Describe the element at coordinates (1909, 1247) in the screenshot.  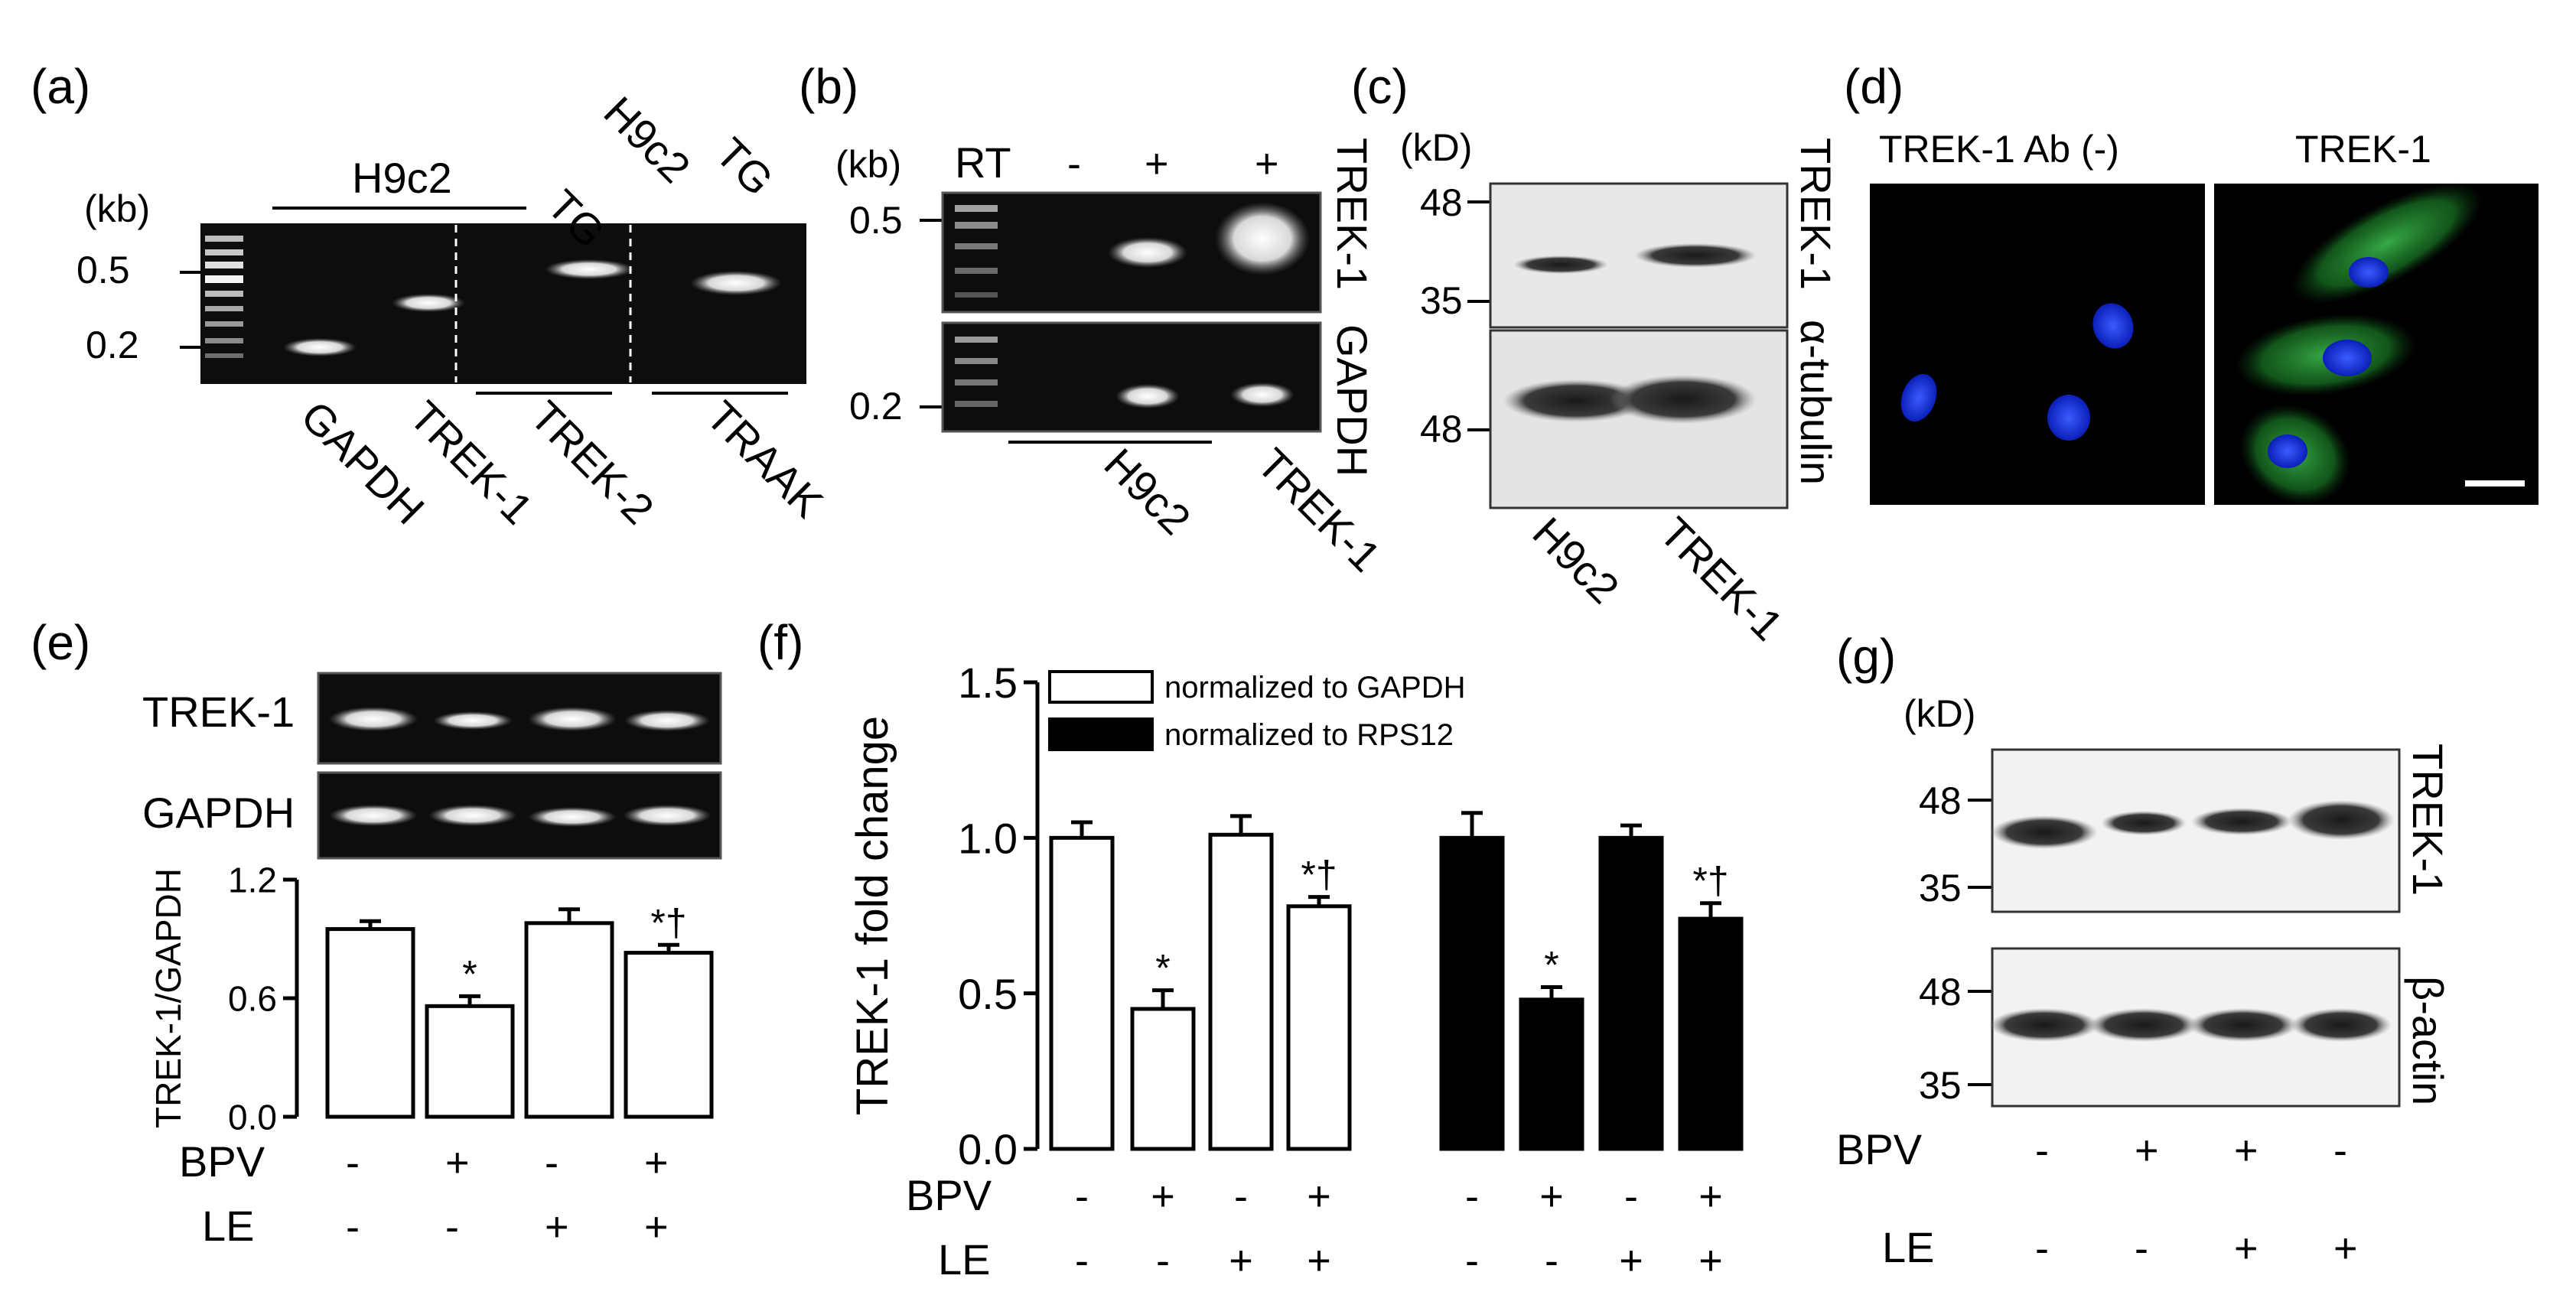
I see `panel-g-row-1: LE` at that location.